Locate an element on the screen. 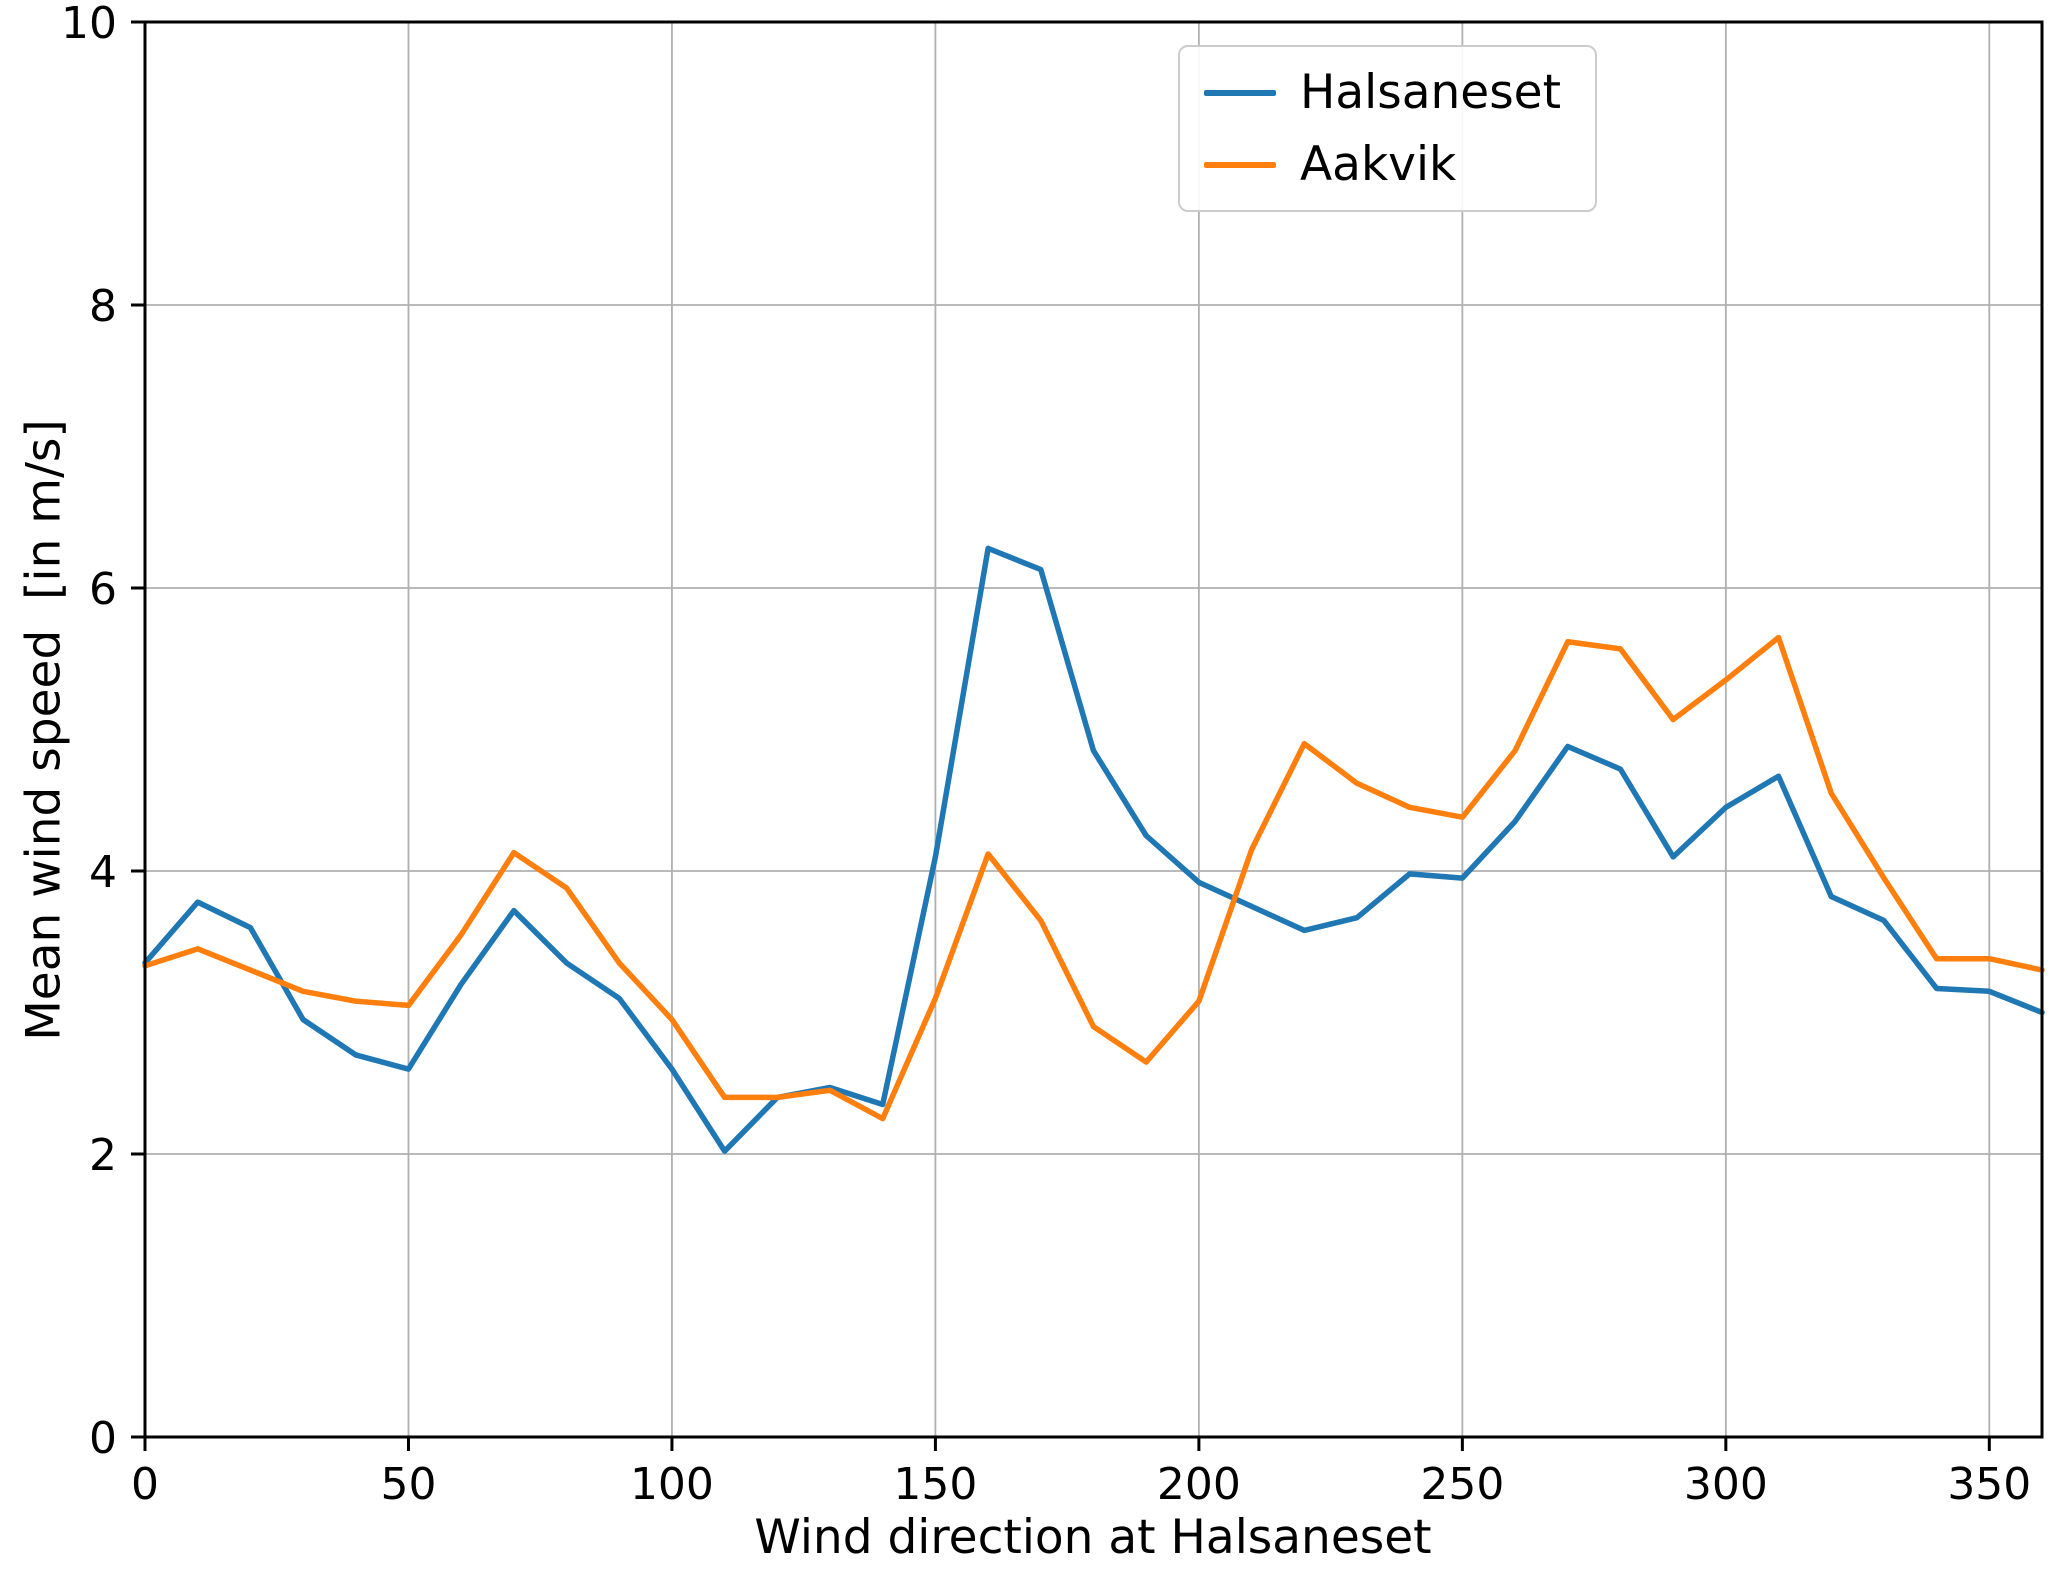  x-tick-label: 50 is located at coordinates (408, 1484).